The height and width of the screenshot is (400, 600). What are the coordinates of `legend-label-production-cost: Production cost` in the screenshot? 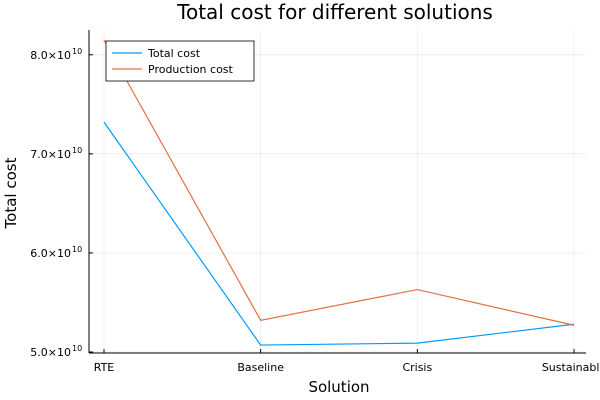 It's located at (191, 69).